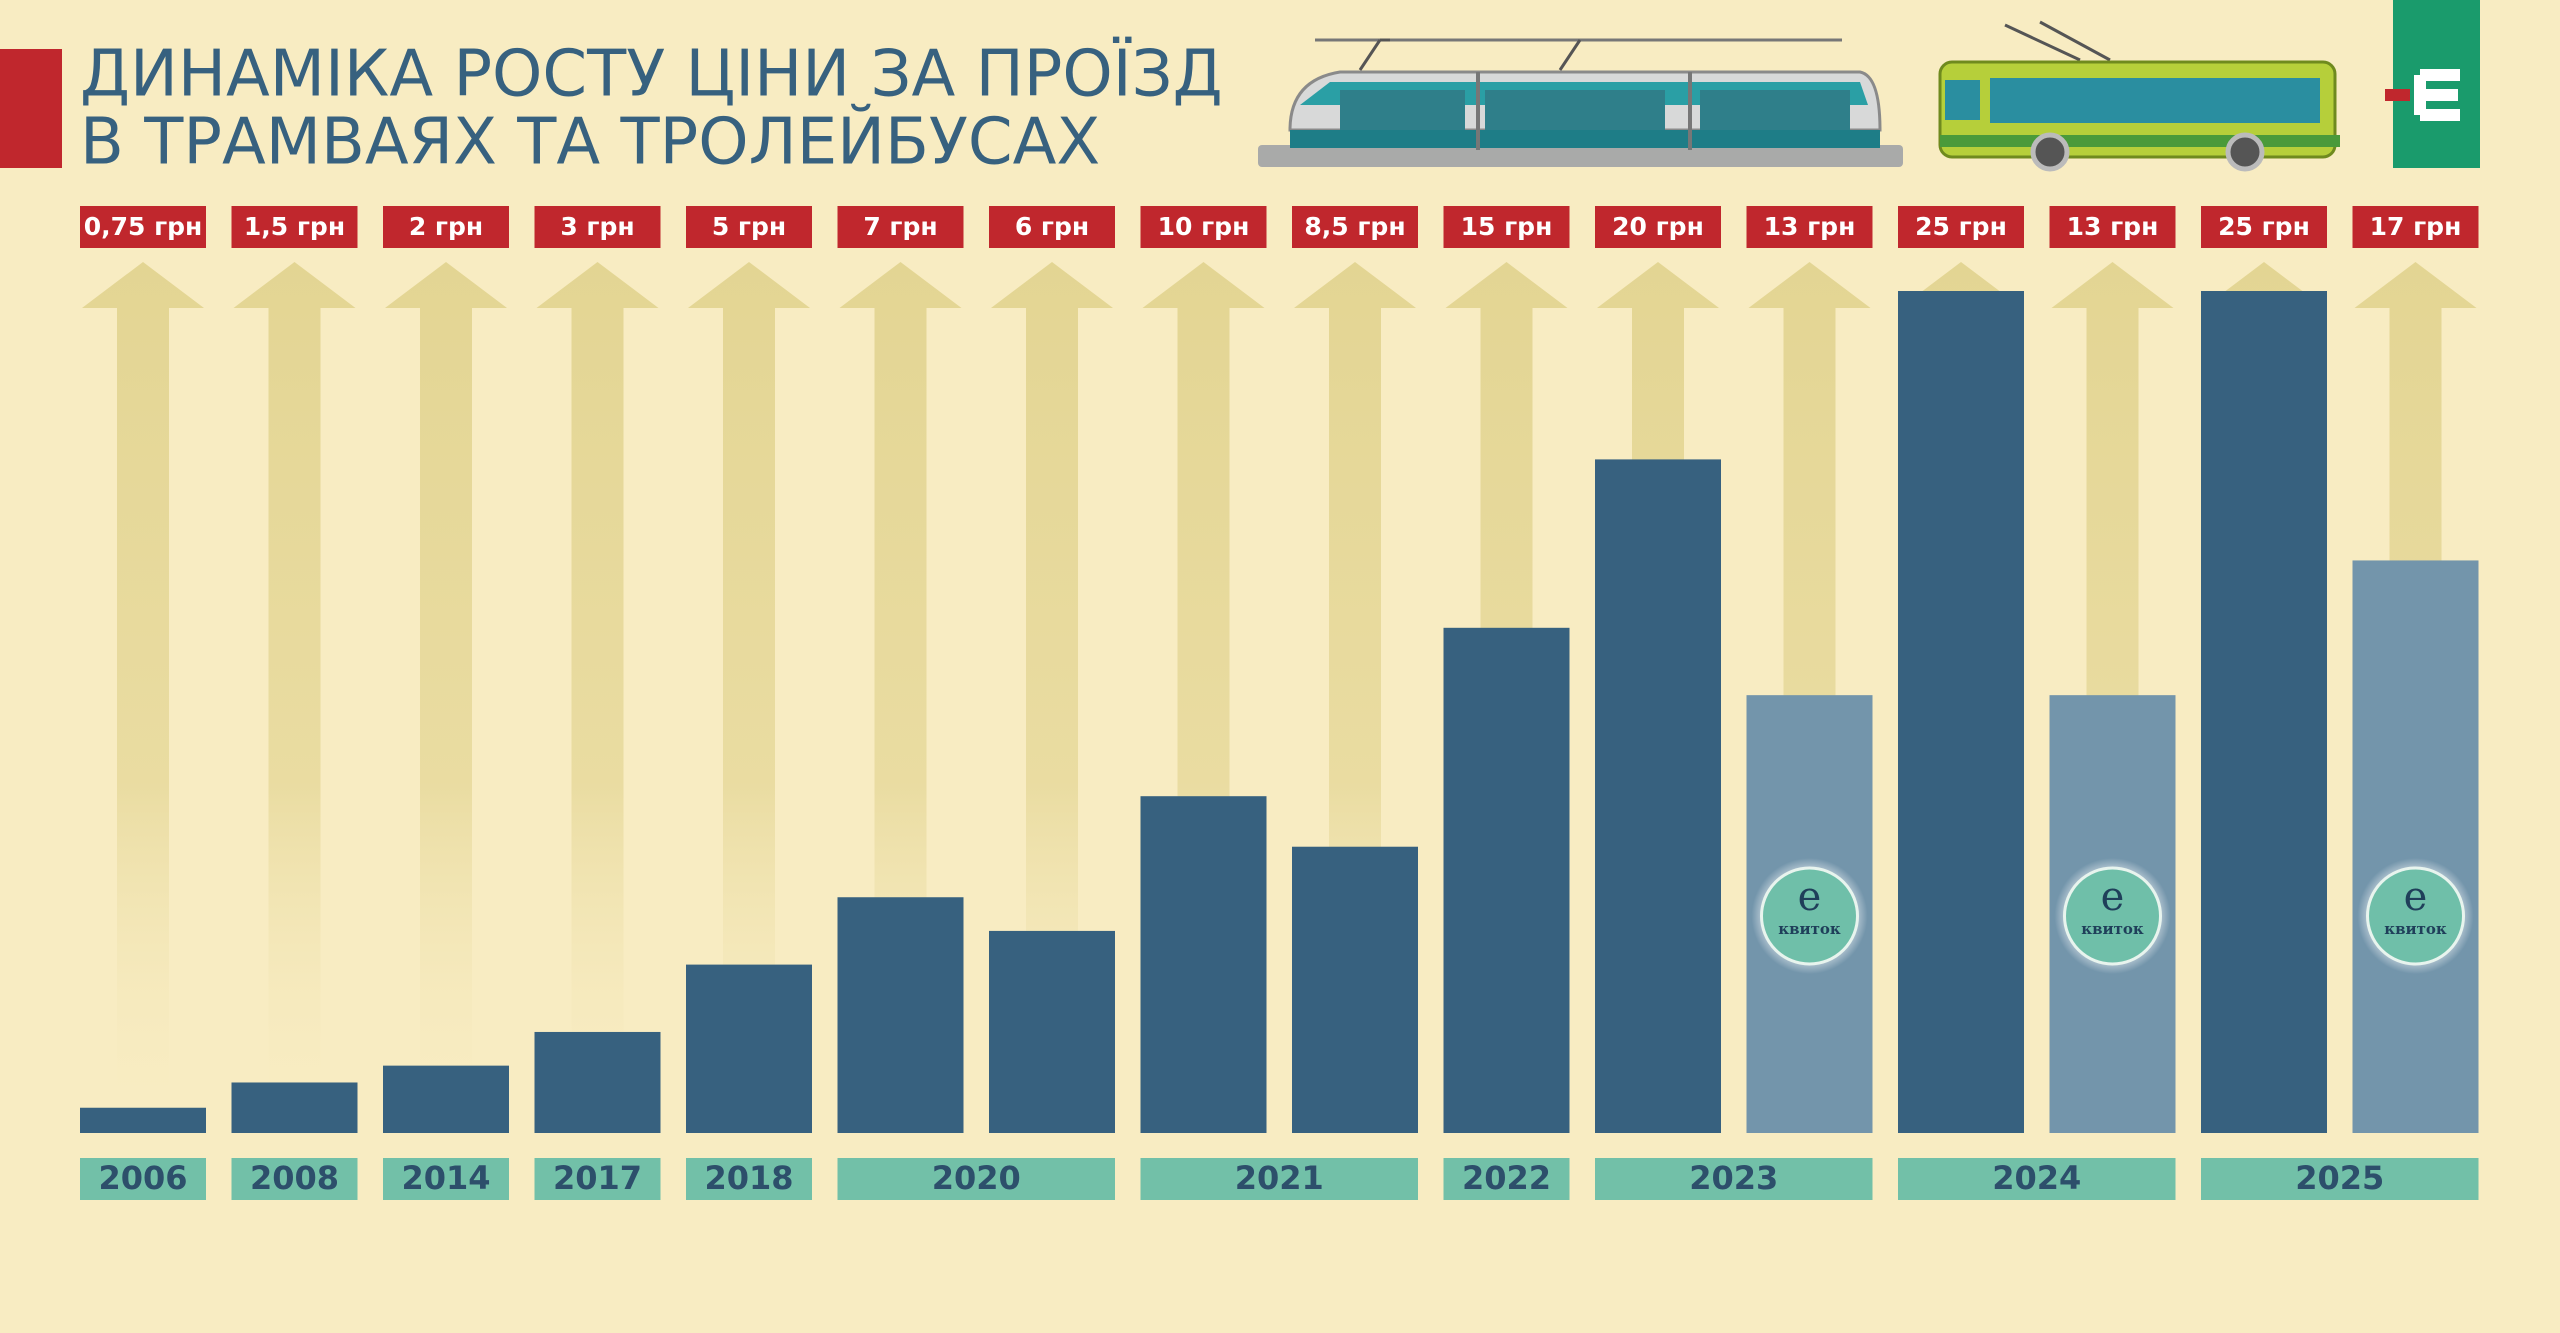 The height and width of the screenshot is (1333, 2560). I want to click on value-label: 1,5 грн, so click(294, 226).